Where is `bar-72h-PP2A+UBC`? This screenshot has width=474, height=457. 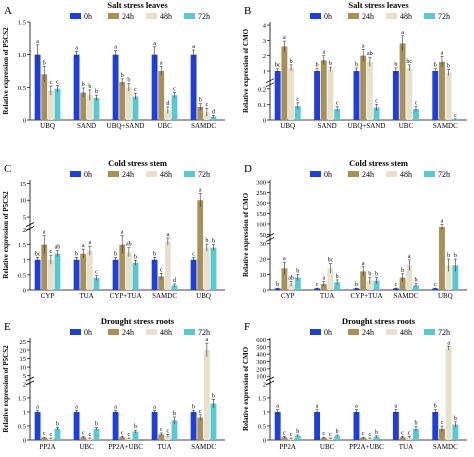 bar-72h-PP2A+UBC is located at coordinates (376, 438).